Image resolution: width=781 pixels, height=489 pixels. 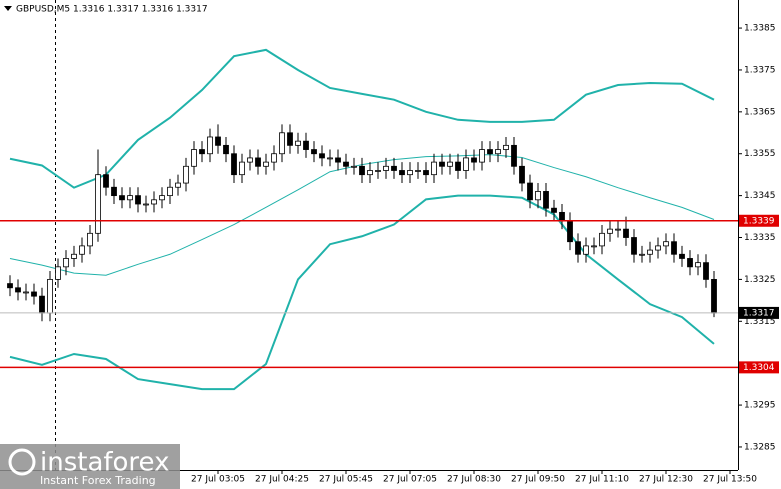 What do you see at coordinates (730, 480) in the screenshot?
I see `x-tick-label: 27 Jul 13:50` at bounding box center [730, 480].